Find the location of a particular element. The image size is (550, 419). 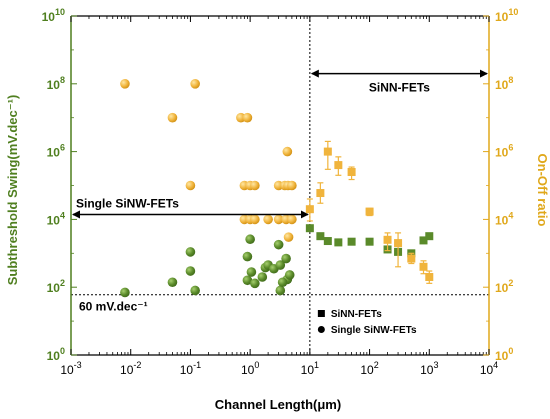

legend-marker-square is located at coordinates (321, 313).